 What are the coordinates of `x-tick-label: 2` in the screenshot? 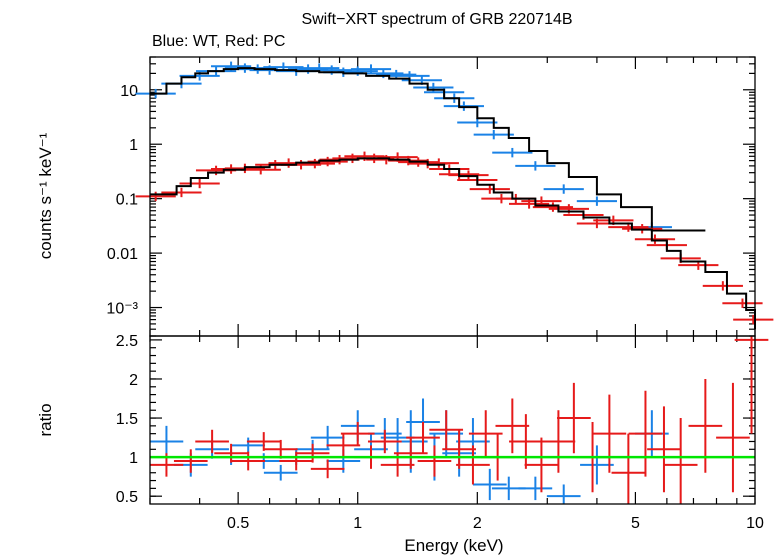 It's located at (477, 523).